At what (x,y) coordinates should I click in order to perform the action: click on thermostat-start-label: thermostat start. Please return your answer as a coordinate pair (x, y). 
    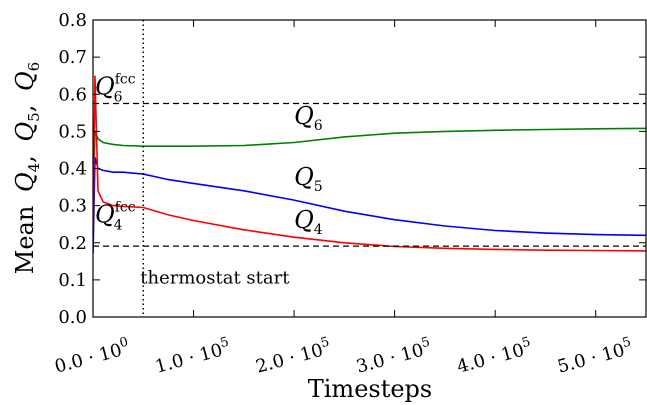
    Looking at the image, I should click on (215, 278).